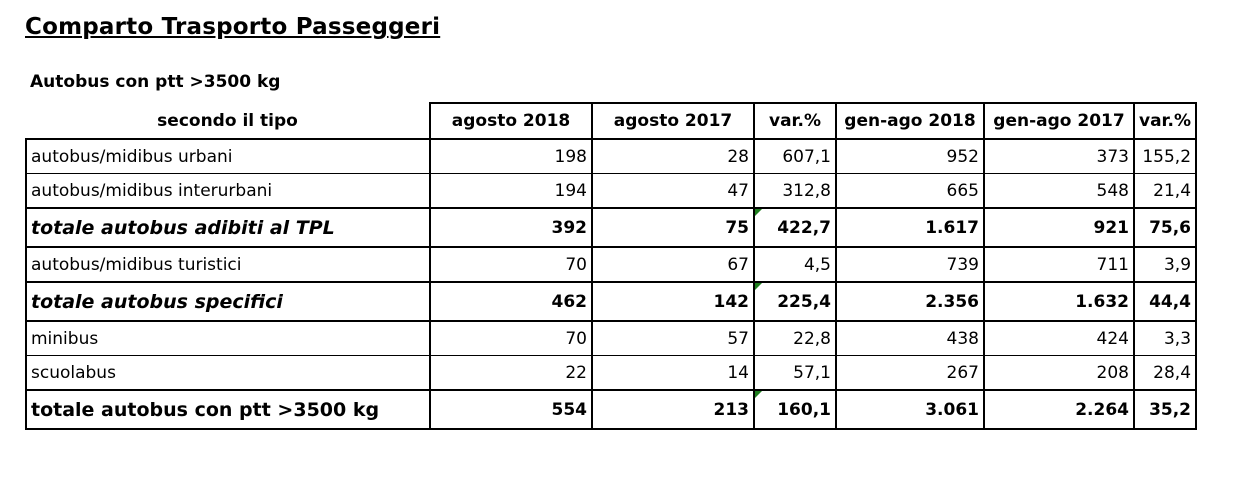 The image size is (1242, 499). What do you see at coordinates (1059, 265) in the screenshot?
I see `cell-jan-aug-2017: 711` at bounding box center [1059, 265].